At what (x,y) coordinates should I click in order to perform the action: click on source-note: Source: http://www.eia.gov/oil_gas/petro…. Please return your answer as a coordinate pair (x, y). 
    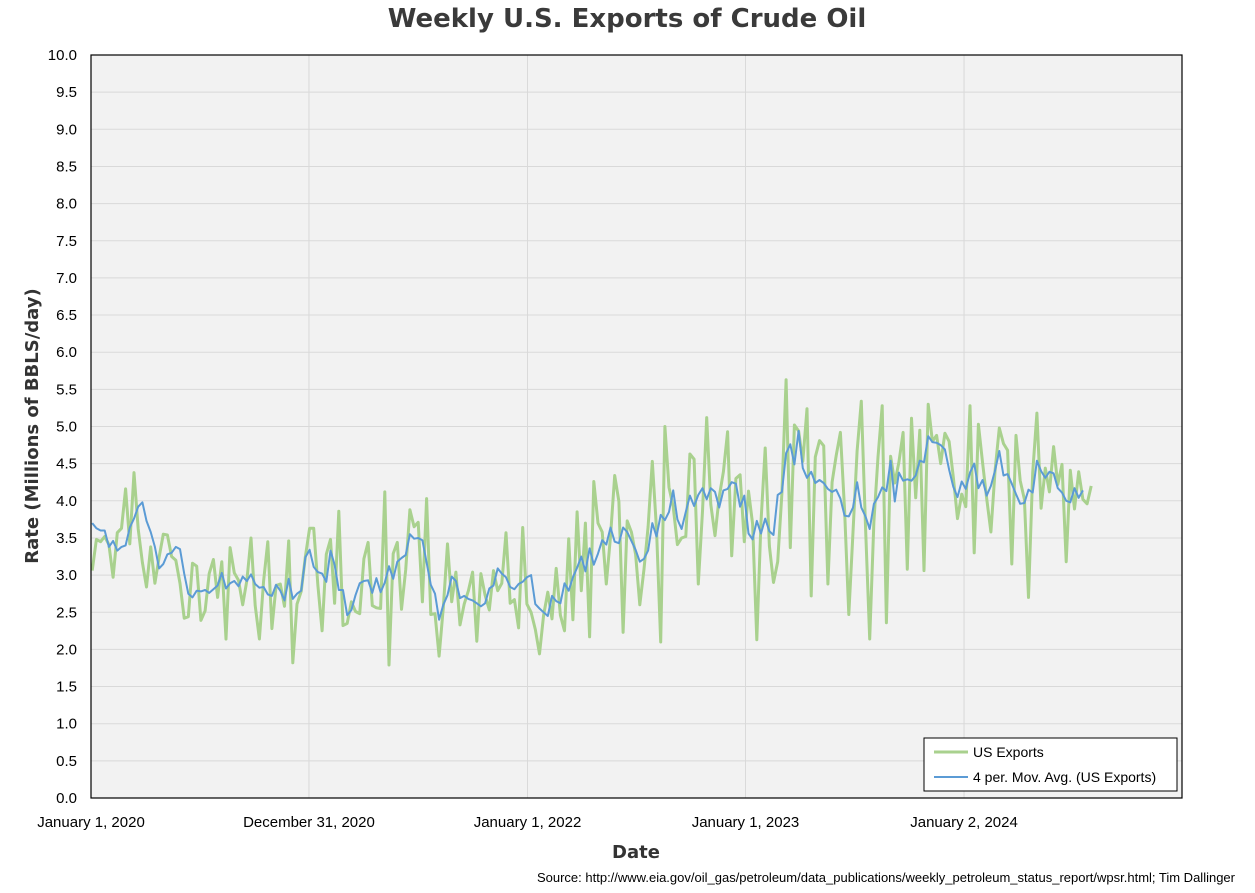
    Looking at the image, I should click on (886, 877).